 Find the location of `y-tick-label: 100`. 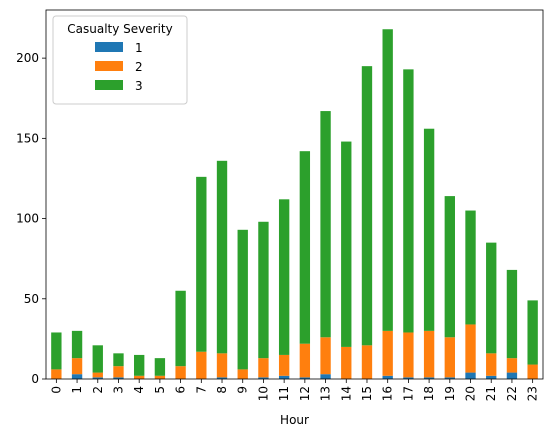

y-tick-label: 100 is located at coordinates (27, 219).